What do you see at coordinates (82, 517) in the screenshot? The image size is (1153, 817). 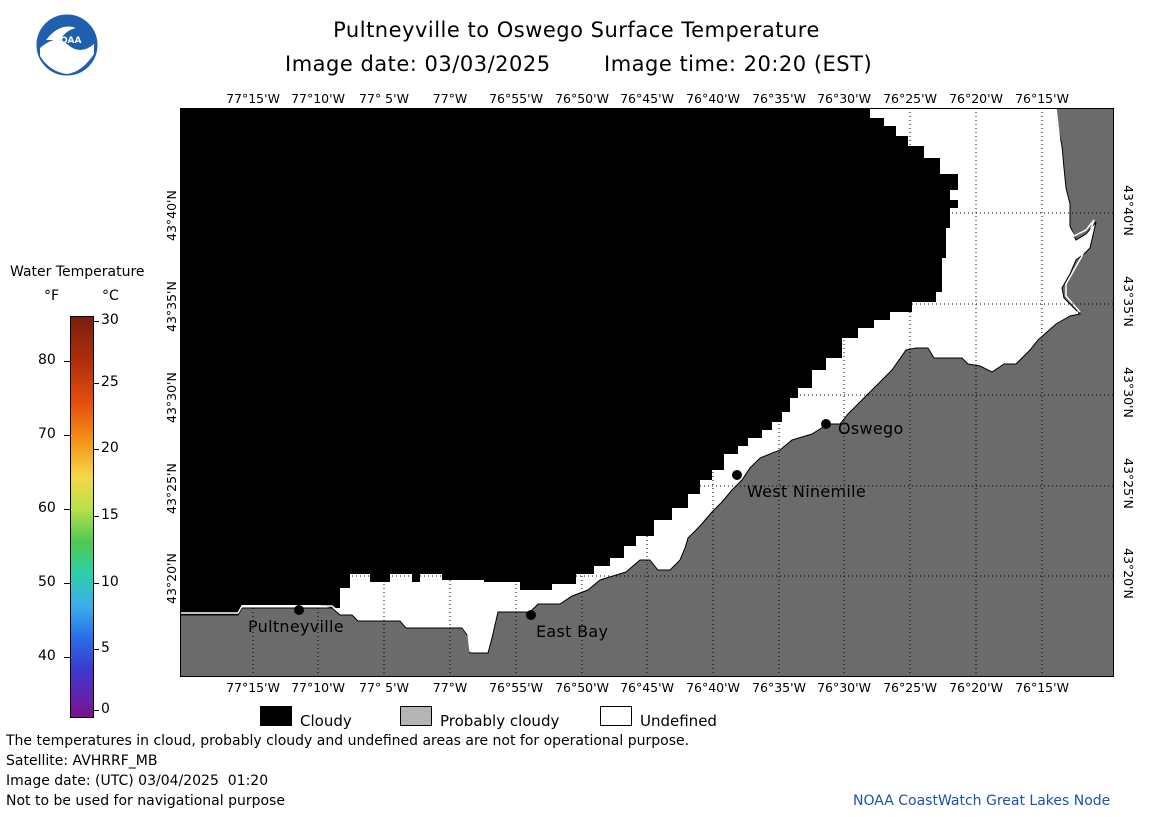 I see `color-scale-bar` at bounding box center [82, 517].